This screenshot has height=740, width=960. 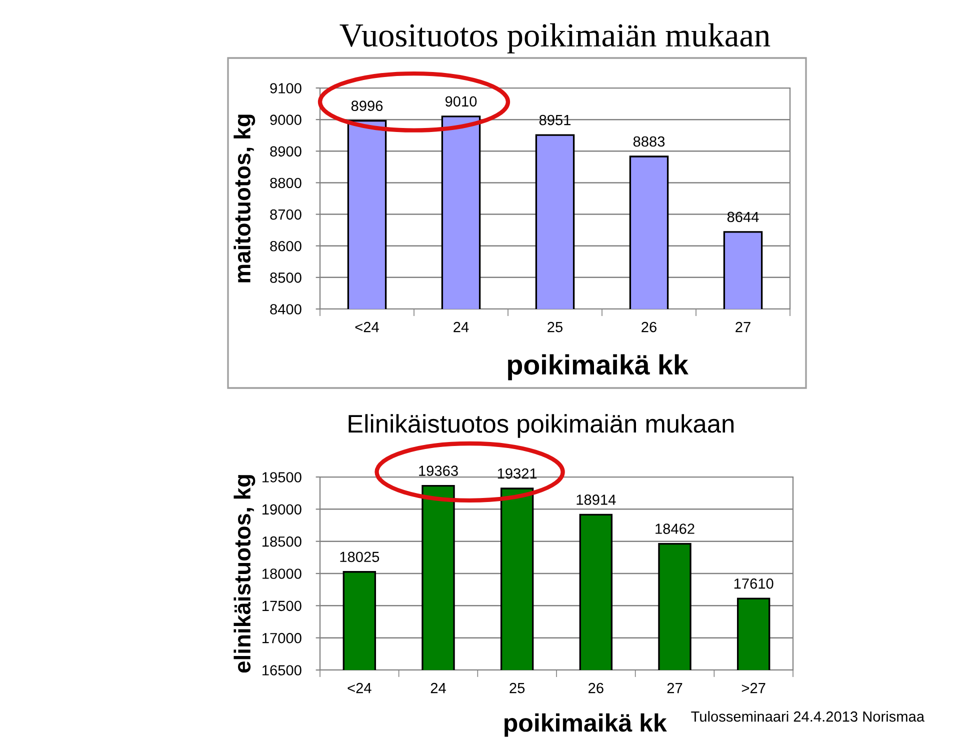 I want to click on data-label: 19321, so click(x=517, y=473).